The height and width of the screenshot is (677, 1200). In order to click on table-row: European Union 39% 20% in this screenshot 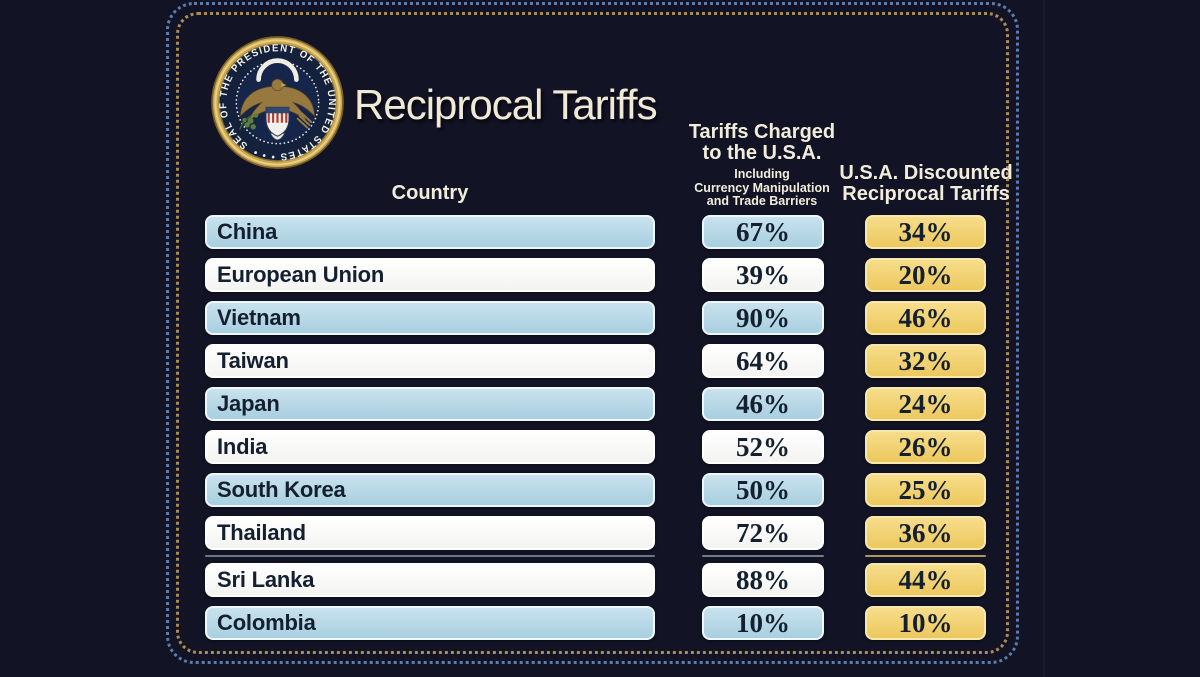, I will do `click(600, 275)`.